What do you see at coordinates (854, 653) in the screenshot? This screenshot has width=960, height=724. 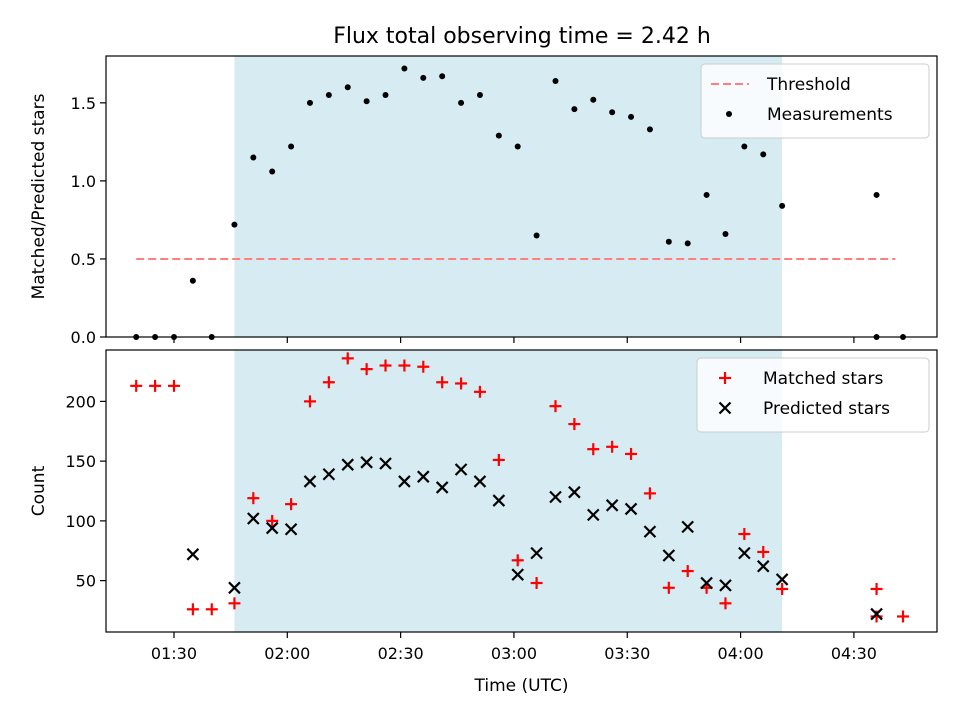 I see `x-tick-label: 04:30` at bounding box center [854, 653].